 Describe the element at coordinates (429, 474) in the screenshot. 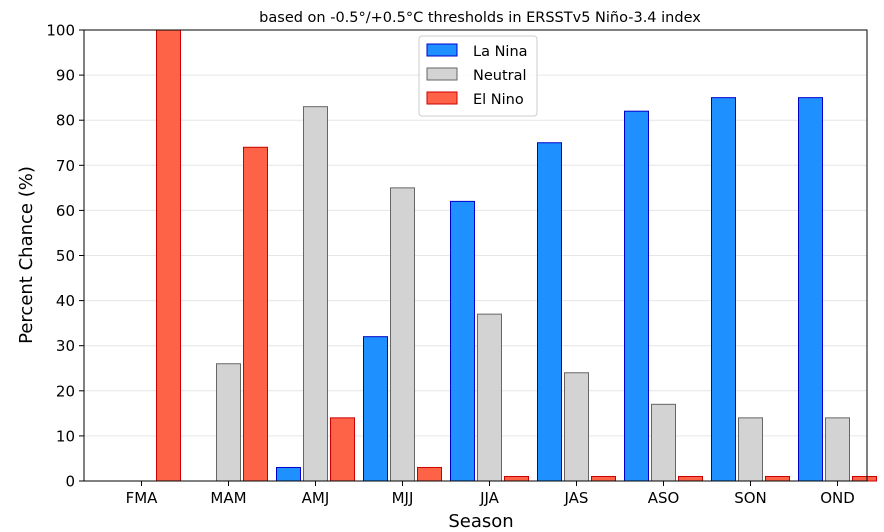

I see `bar-el-nino-mjj` at that location.